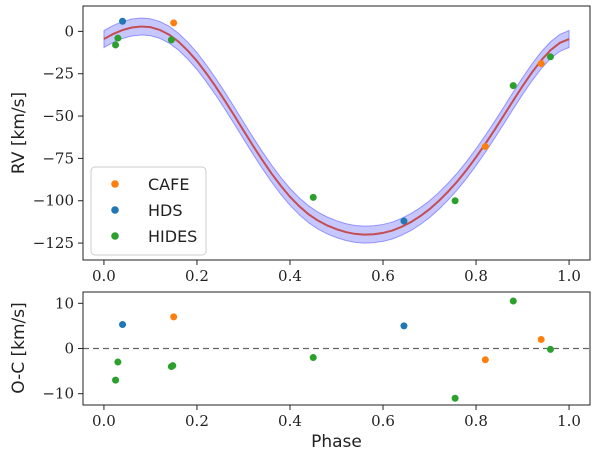  What do you see at coordinates (53, 201) in the screenshot?
I see `rv-y-tick-label: −100` at bounding box center [53, 201].